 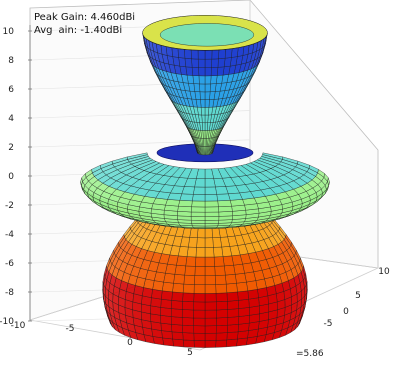 I want to click on z-tick-label: 8, so click(x=11, y=61).